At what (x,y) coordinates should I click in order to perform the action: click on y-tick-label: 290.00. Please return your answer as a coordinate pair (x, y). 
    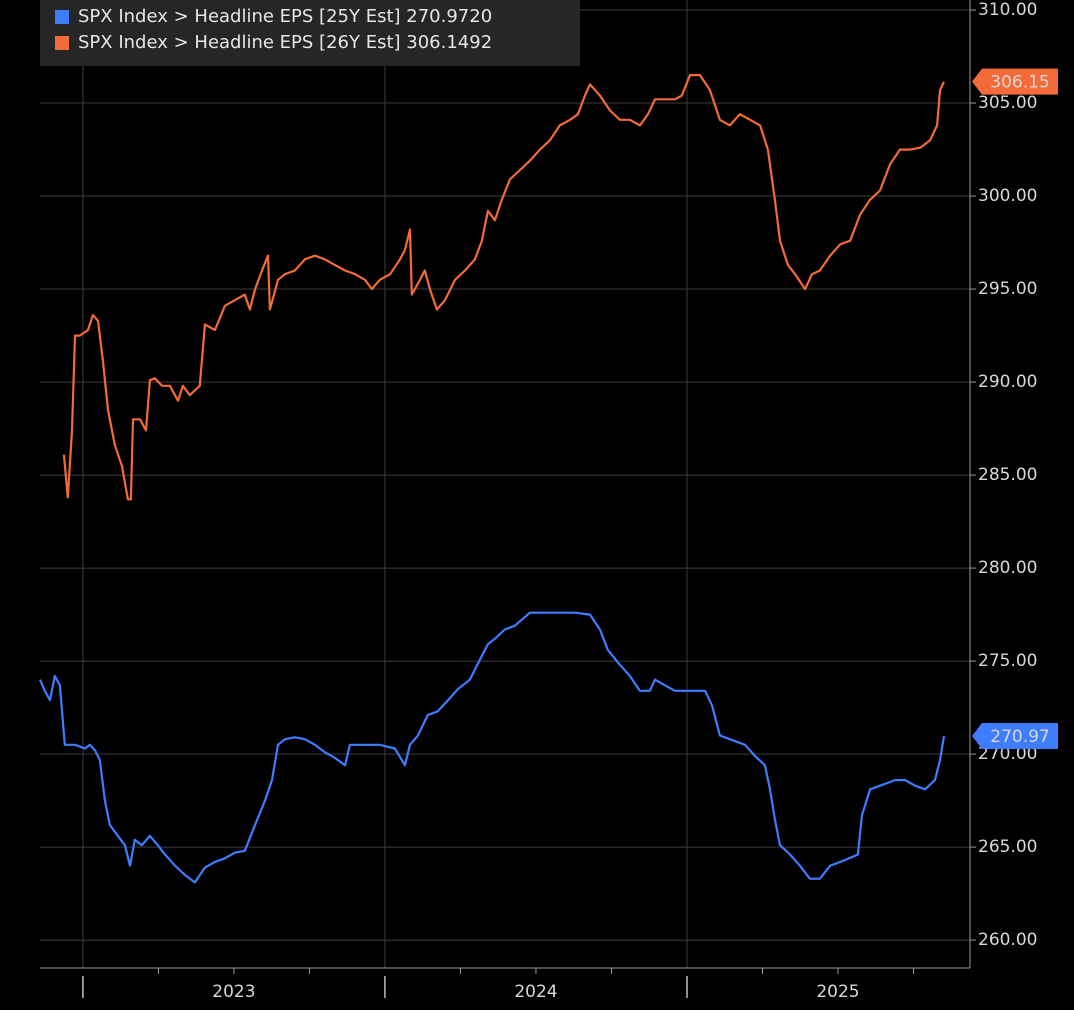
    Looking at the image, I should click on (1007, 382).